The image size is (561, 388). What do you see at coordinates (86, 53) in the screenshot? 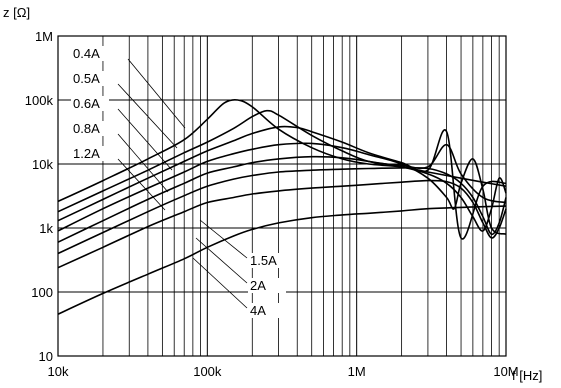
I see `curve-label: 0.4A` at bounding box center [86, 53].